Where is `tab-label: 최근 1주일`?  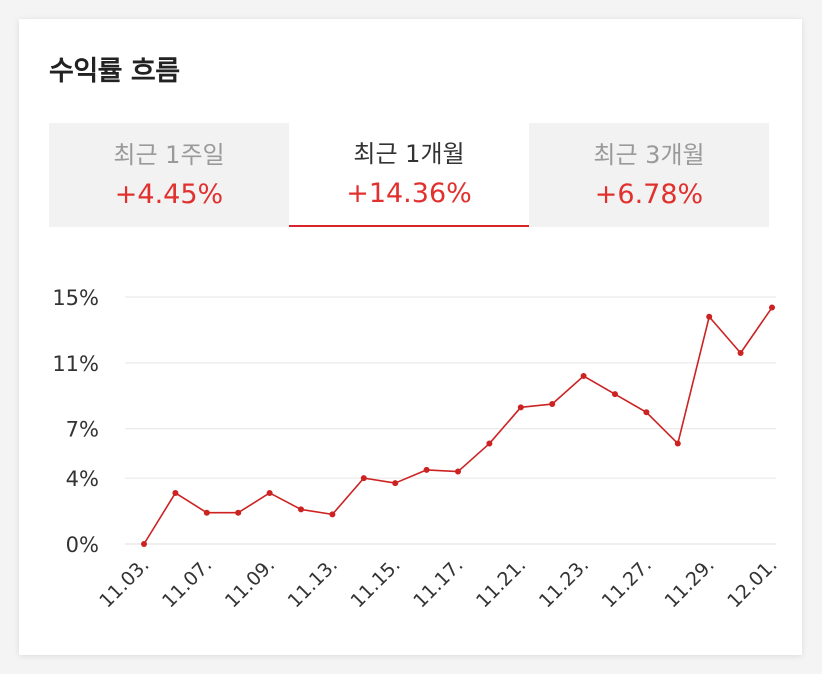 tab-label: 최근 1주일 is located at coordinates (169, 154).